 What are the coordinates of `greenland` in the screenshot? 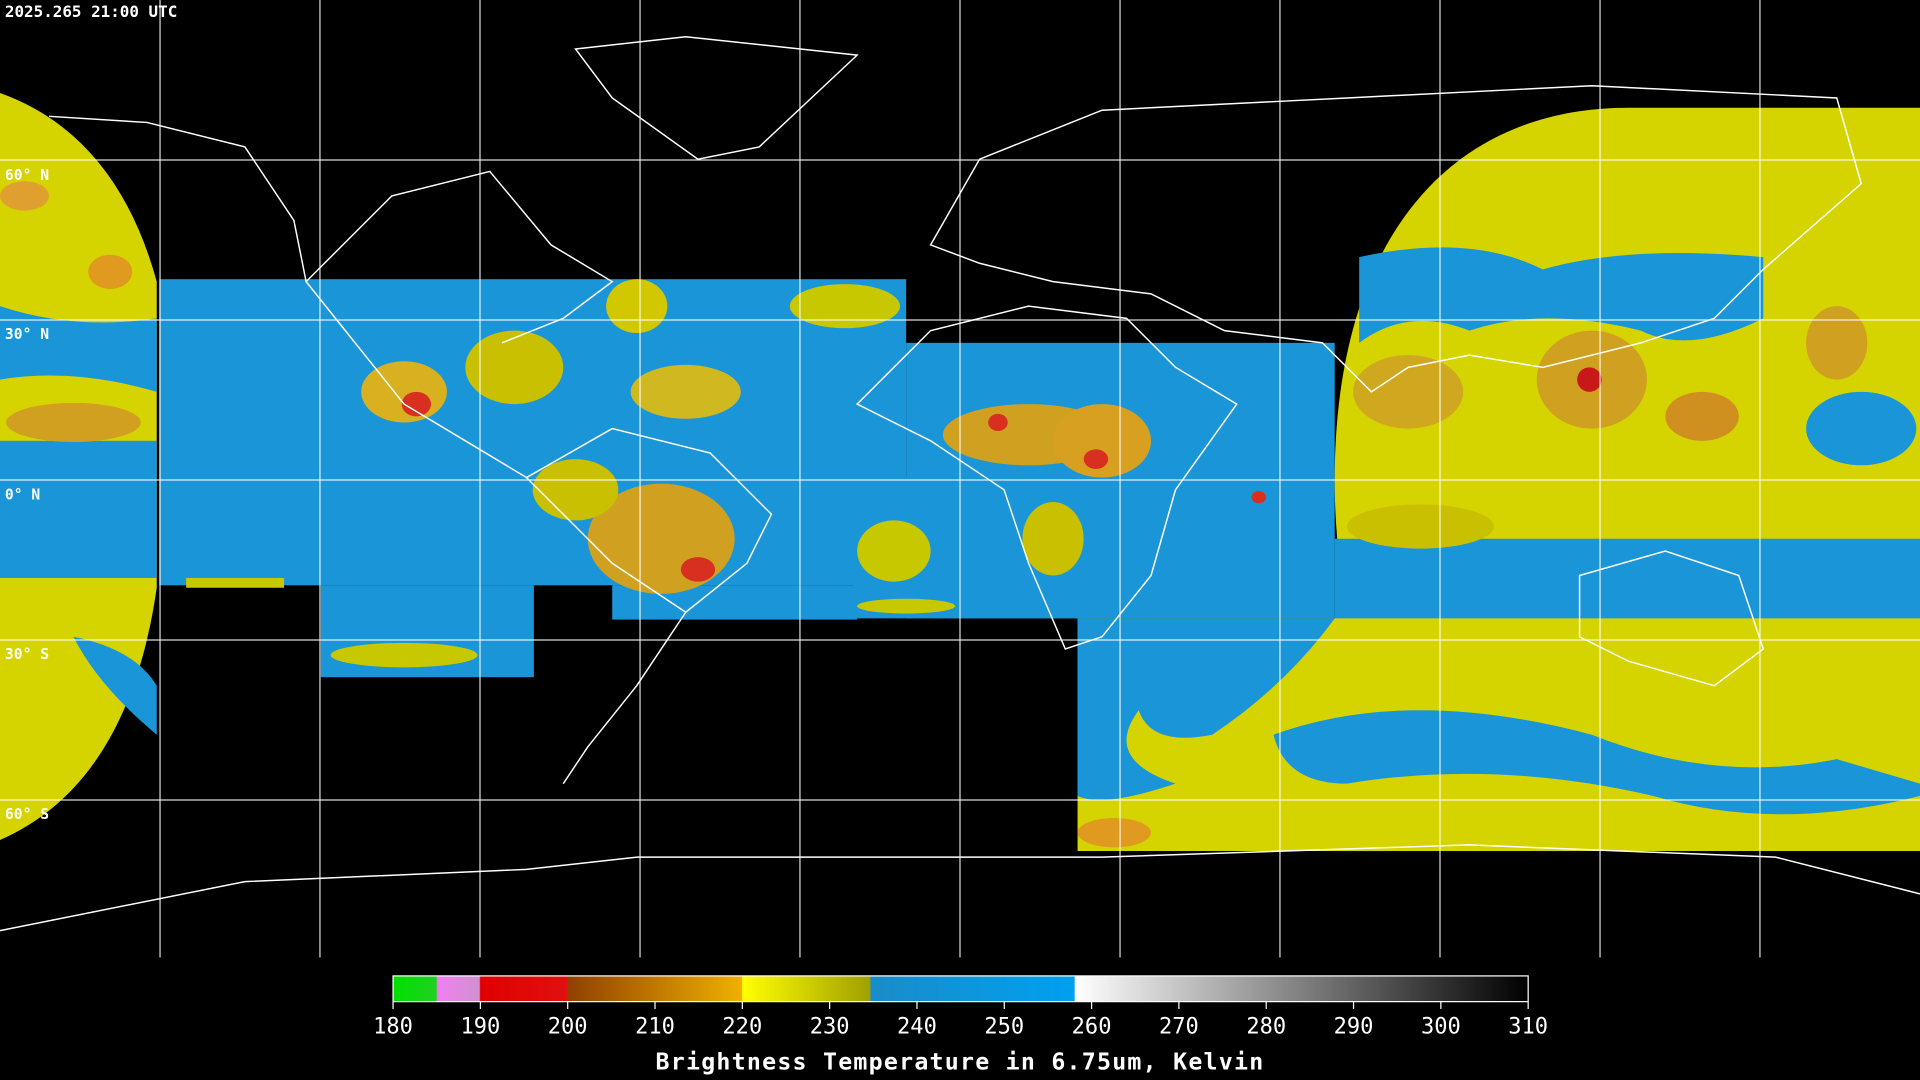 It's located at (716, 97).